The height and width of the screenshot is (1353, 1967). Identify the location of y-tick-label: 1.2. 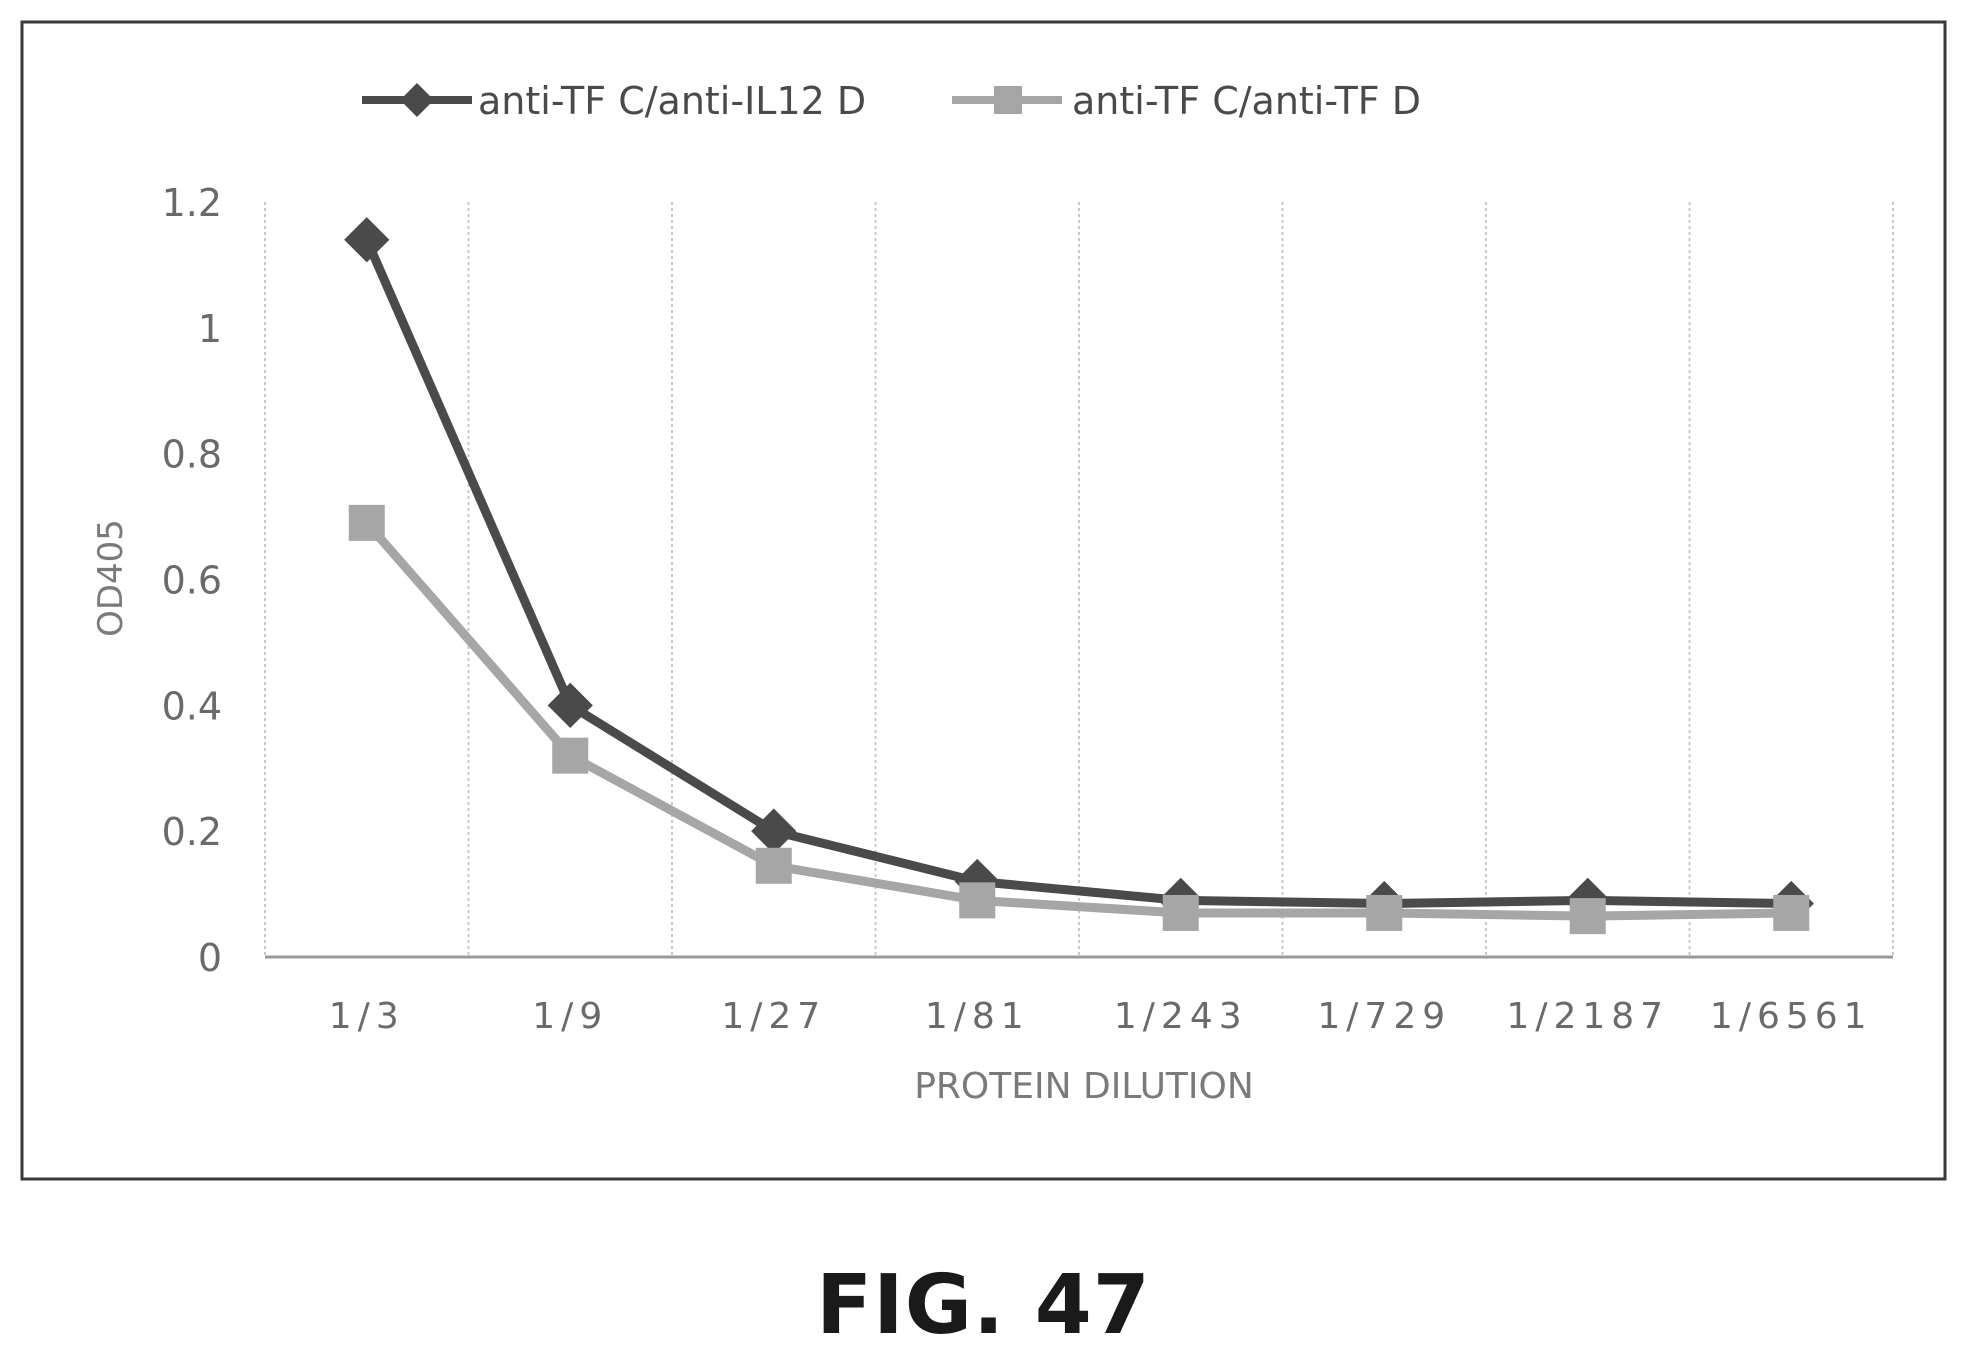
(192, 203).